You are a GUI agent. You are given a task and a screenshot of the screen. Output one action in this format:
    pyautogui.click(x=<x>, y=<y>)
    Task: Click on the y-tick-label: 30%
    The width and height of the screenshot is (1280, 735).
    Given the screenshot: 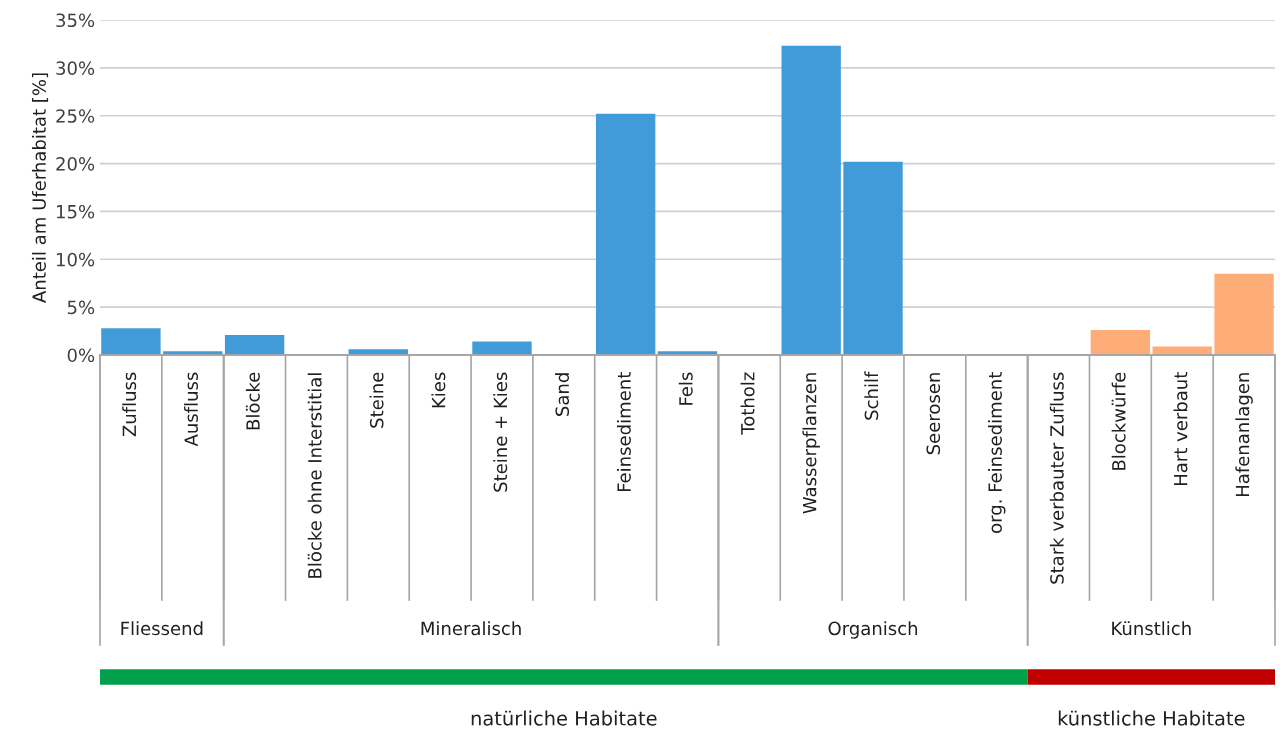 What is the action you would take?
    pyautogui.click(x=75, y=68)
    